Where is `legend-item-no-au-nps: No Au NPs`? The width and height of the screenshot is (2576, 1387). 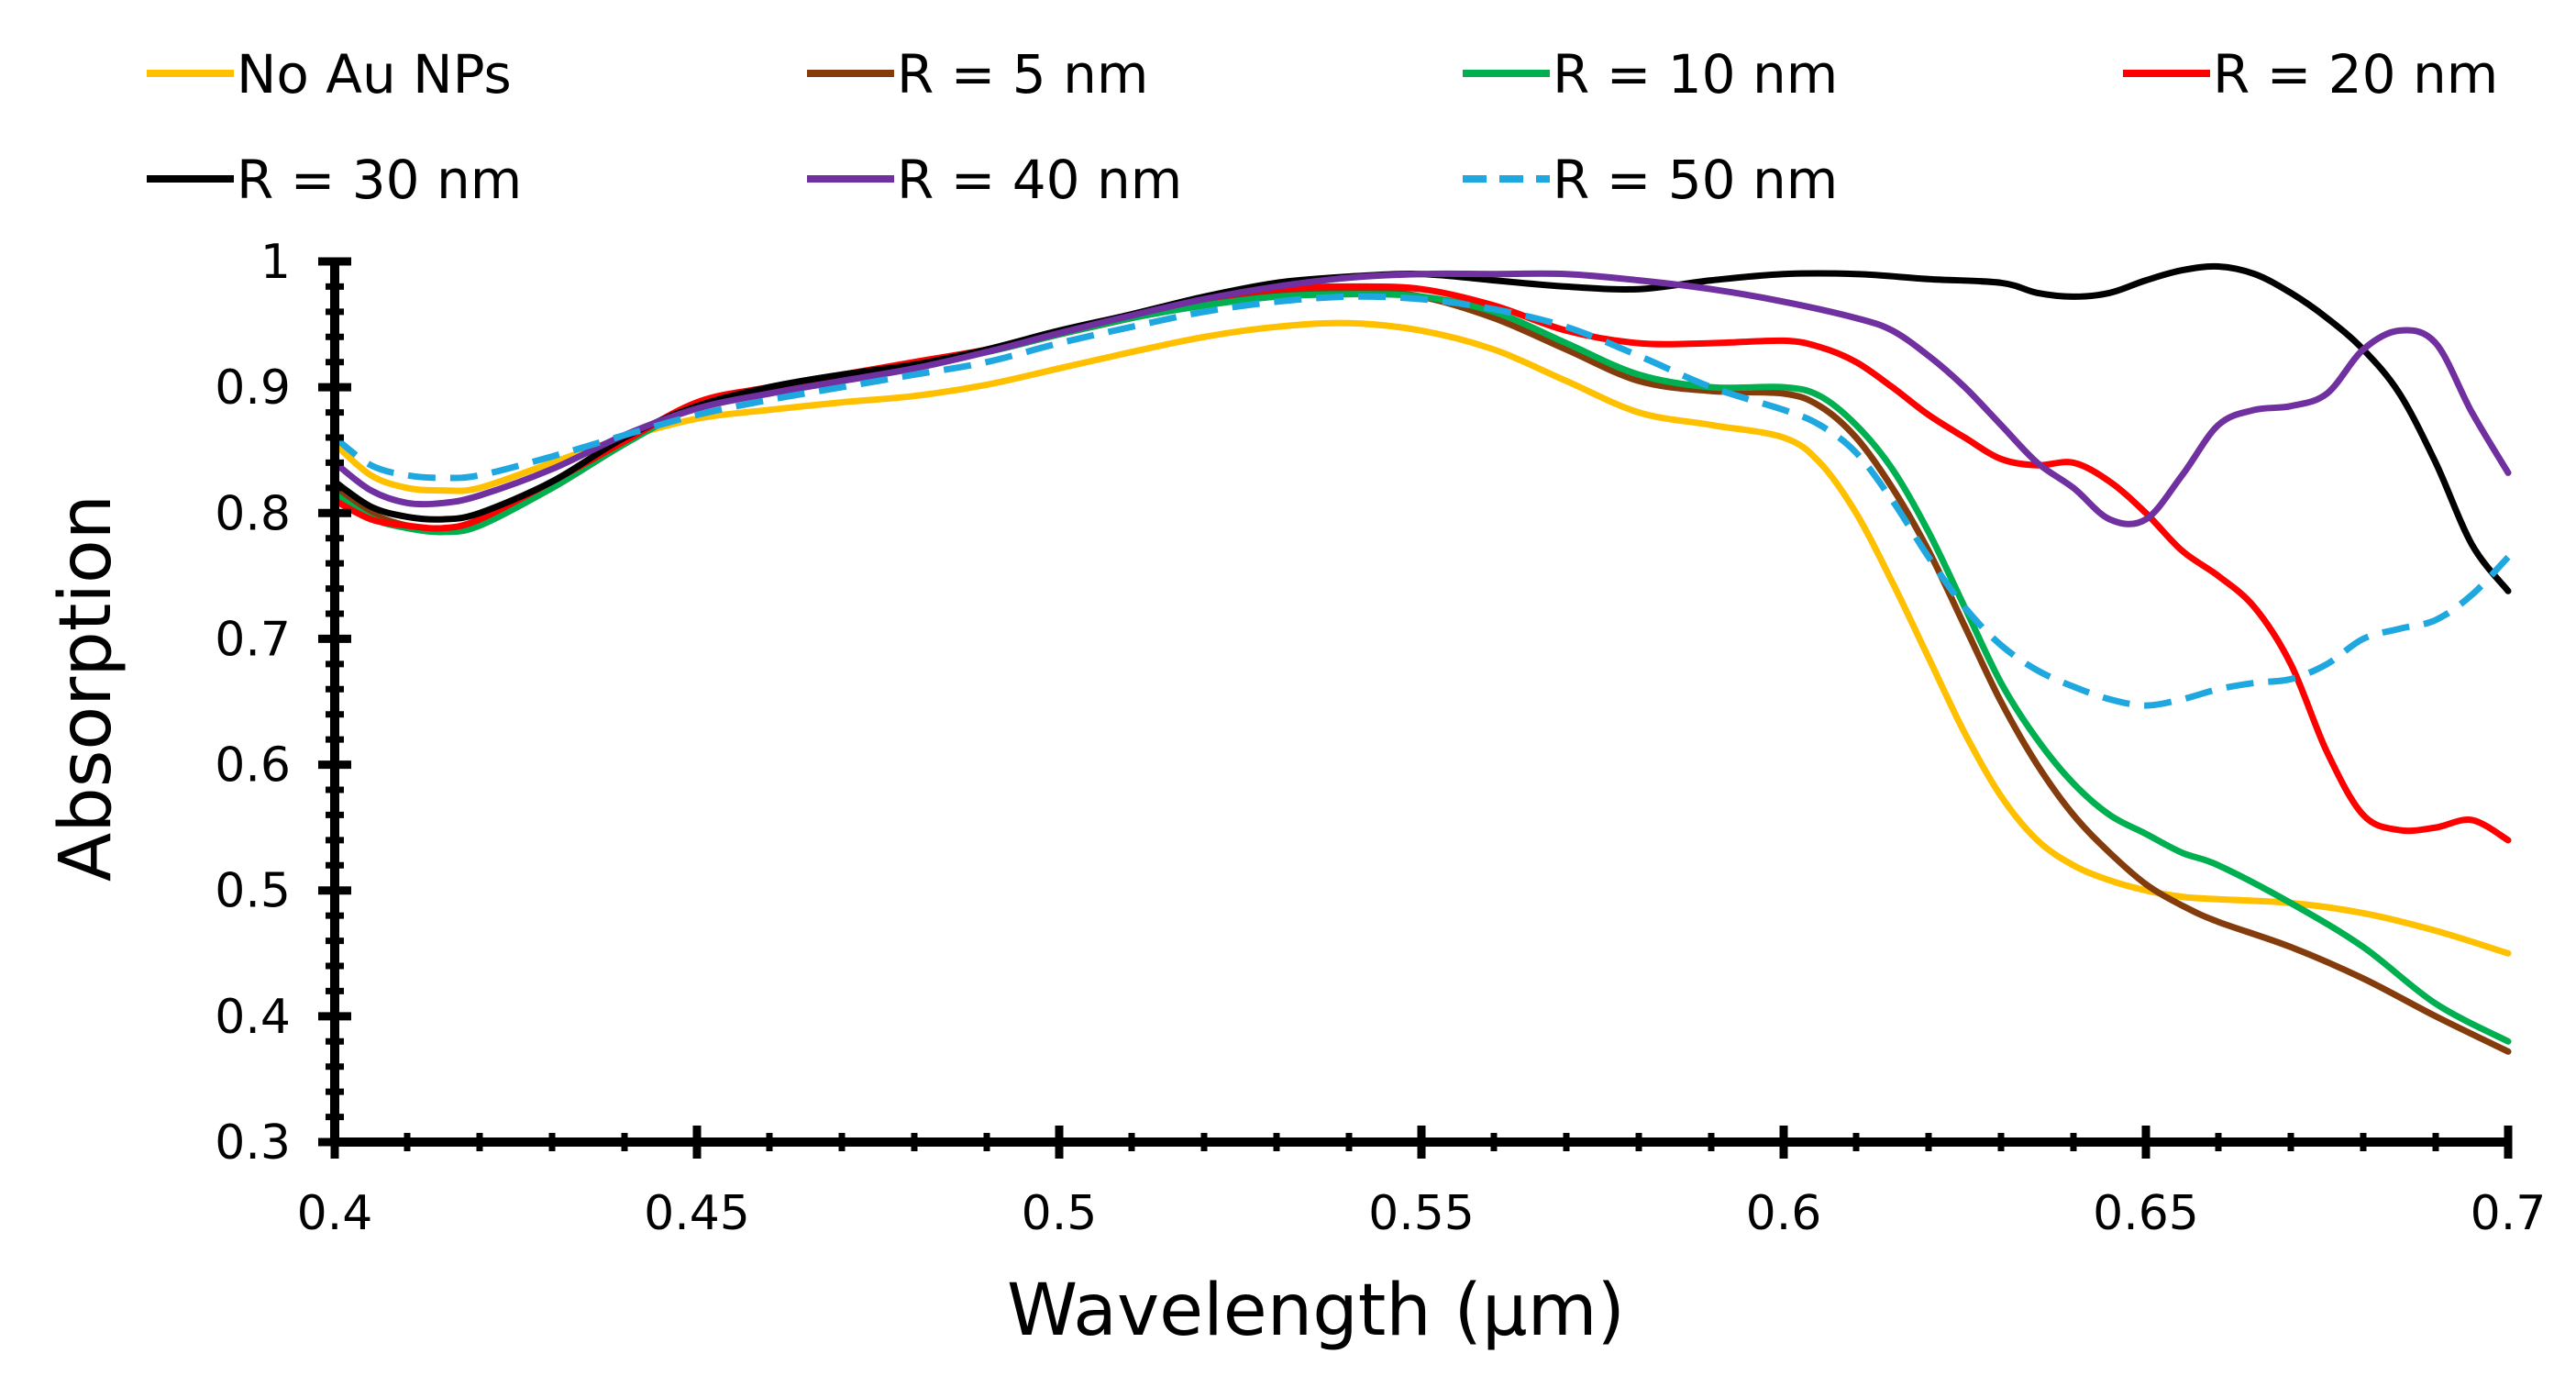 legend-item-no-au-nps: No Au NPs is located at coordinates (329, 74).